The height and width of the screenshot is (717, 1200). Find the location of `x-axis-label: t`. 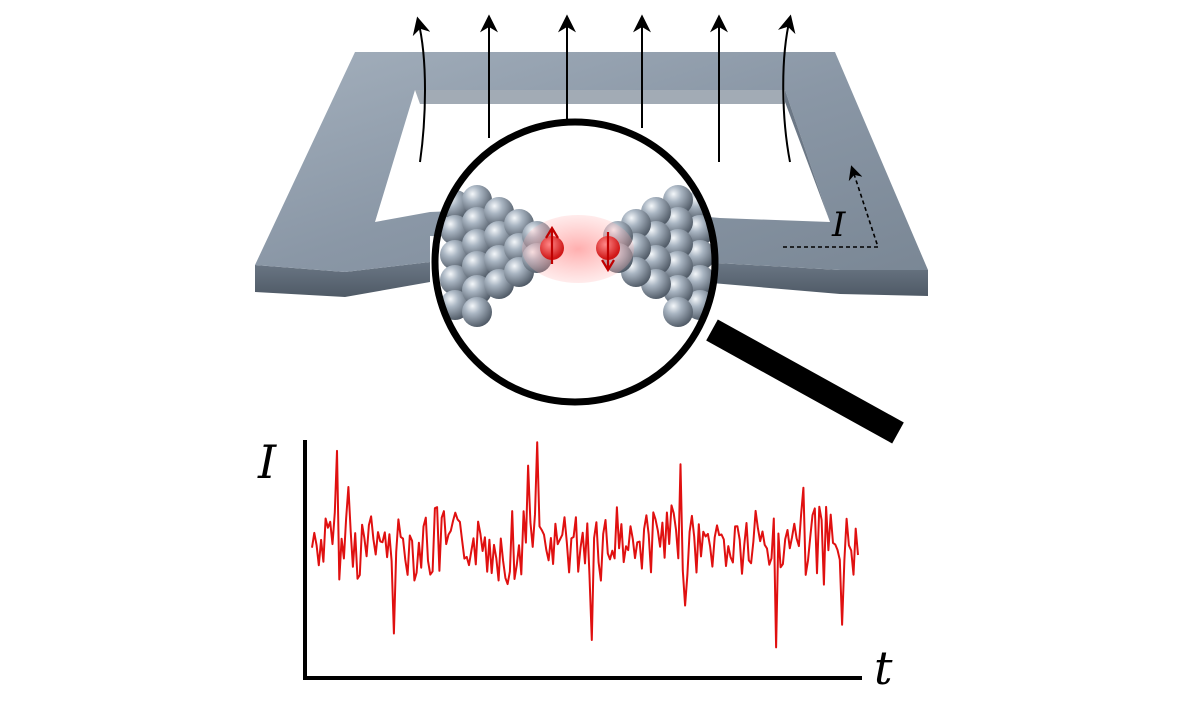

x-axis-label: t is located at coordinates (883, 668).